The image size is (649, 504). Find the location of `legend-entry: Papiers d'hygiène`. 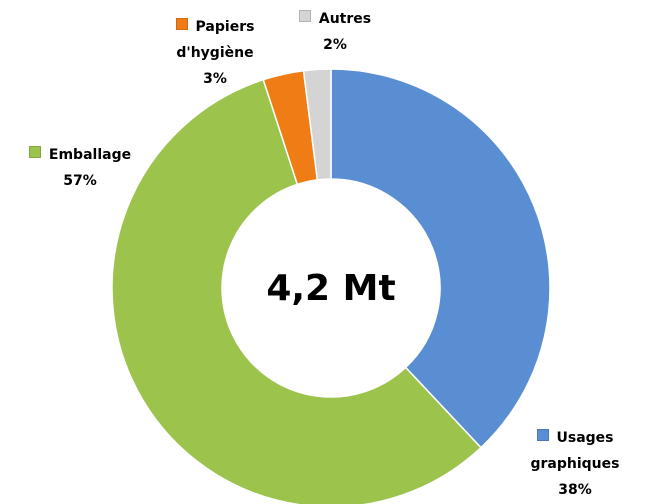

legend-entry: Papiers d'hygiène is located at coordinates (215, 40).